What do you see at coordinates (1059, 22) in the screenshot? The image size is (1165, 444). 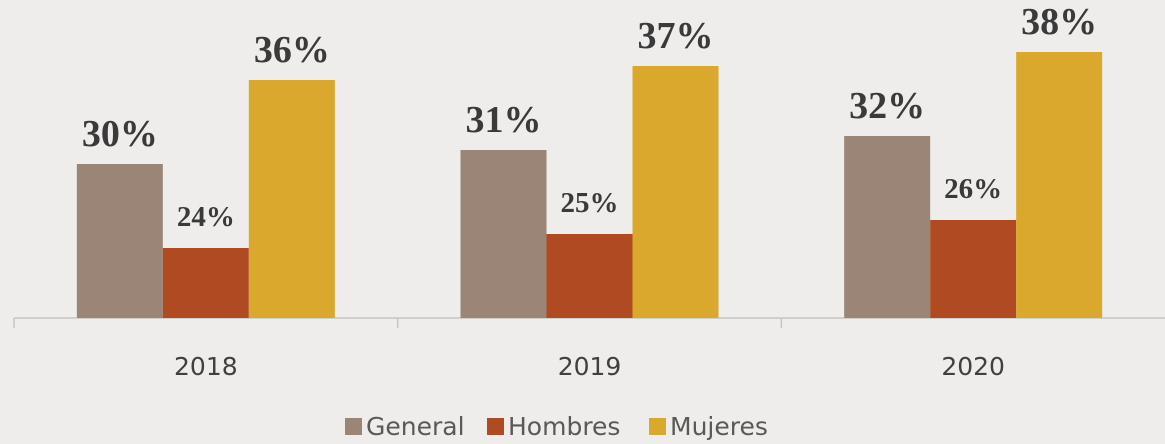 I see `data-label: 38%` at bounding box center [1059, 22].